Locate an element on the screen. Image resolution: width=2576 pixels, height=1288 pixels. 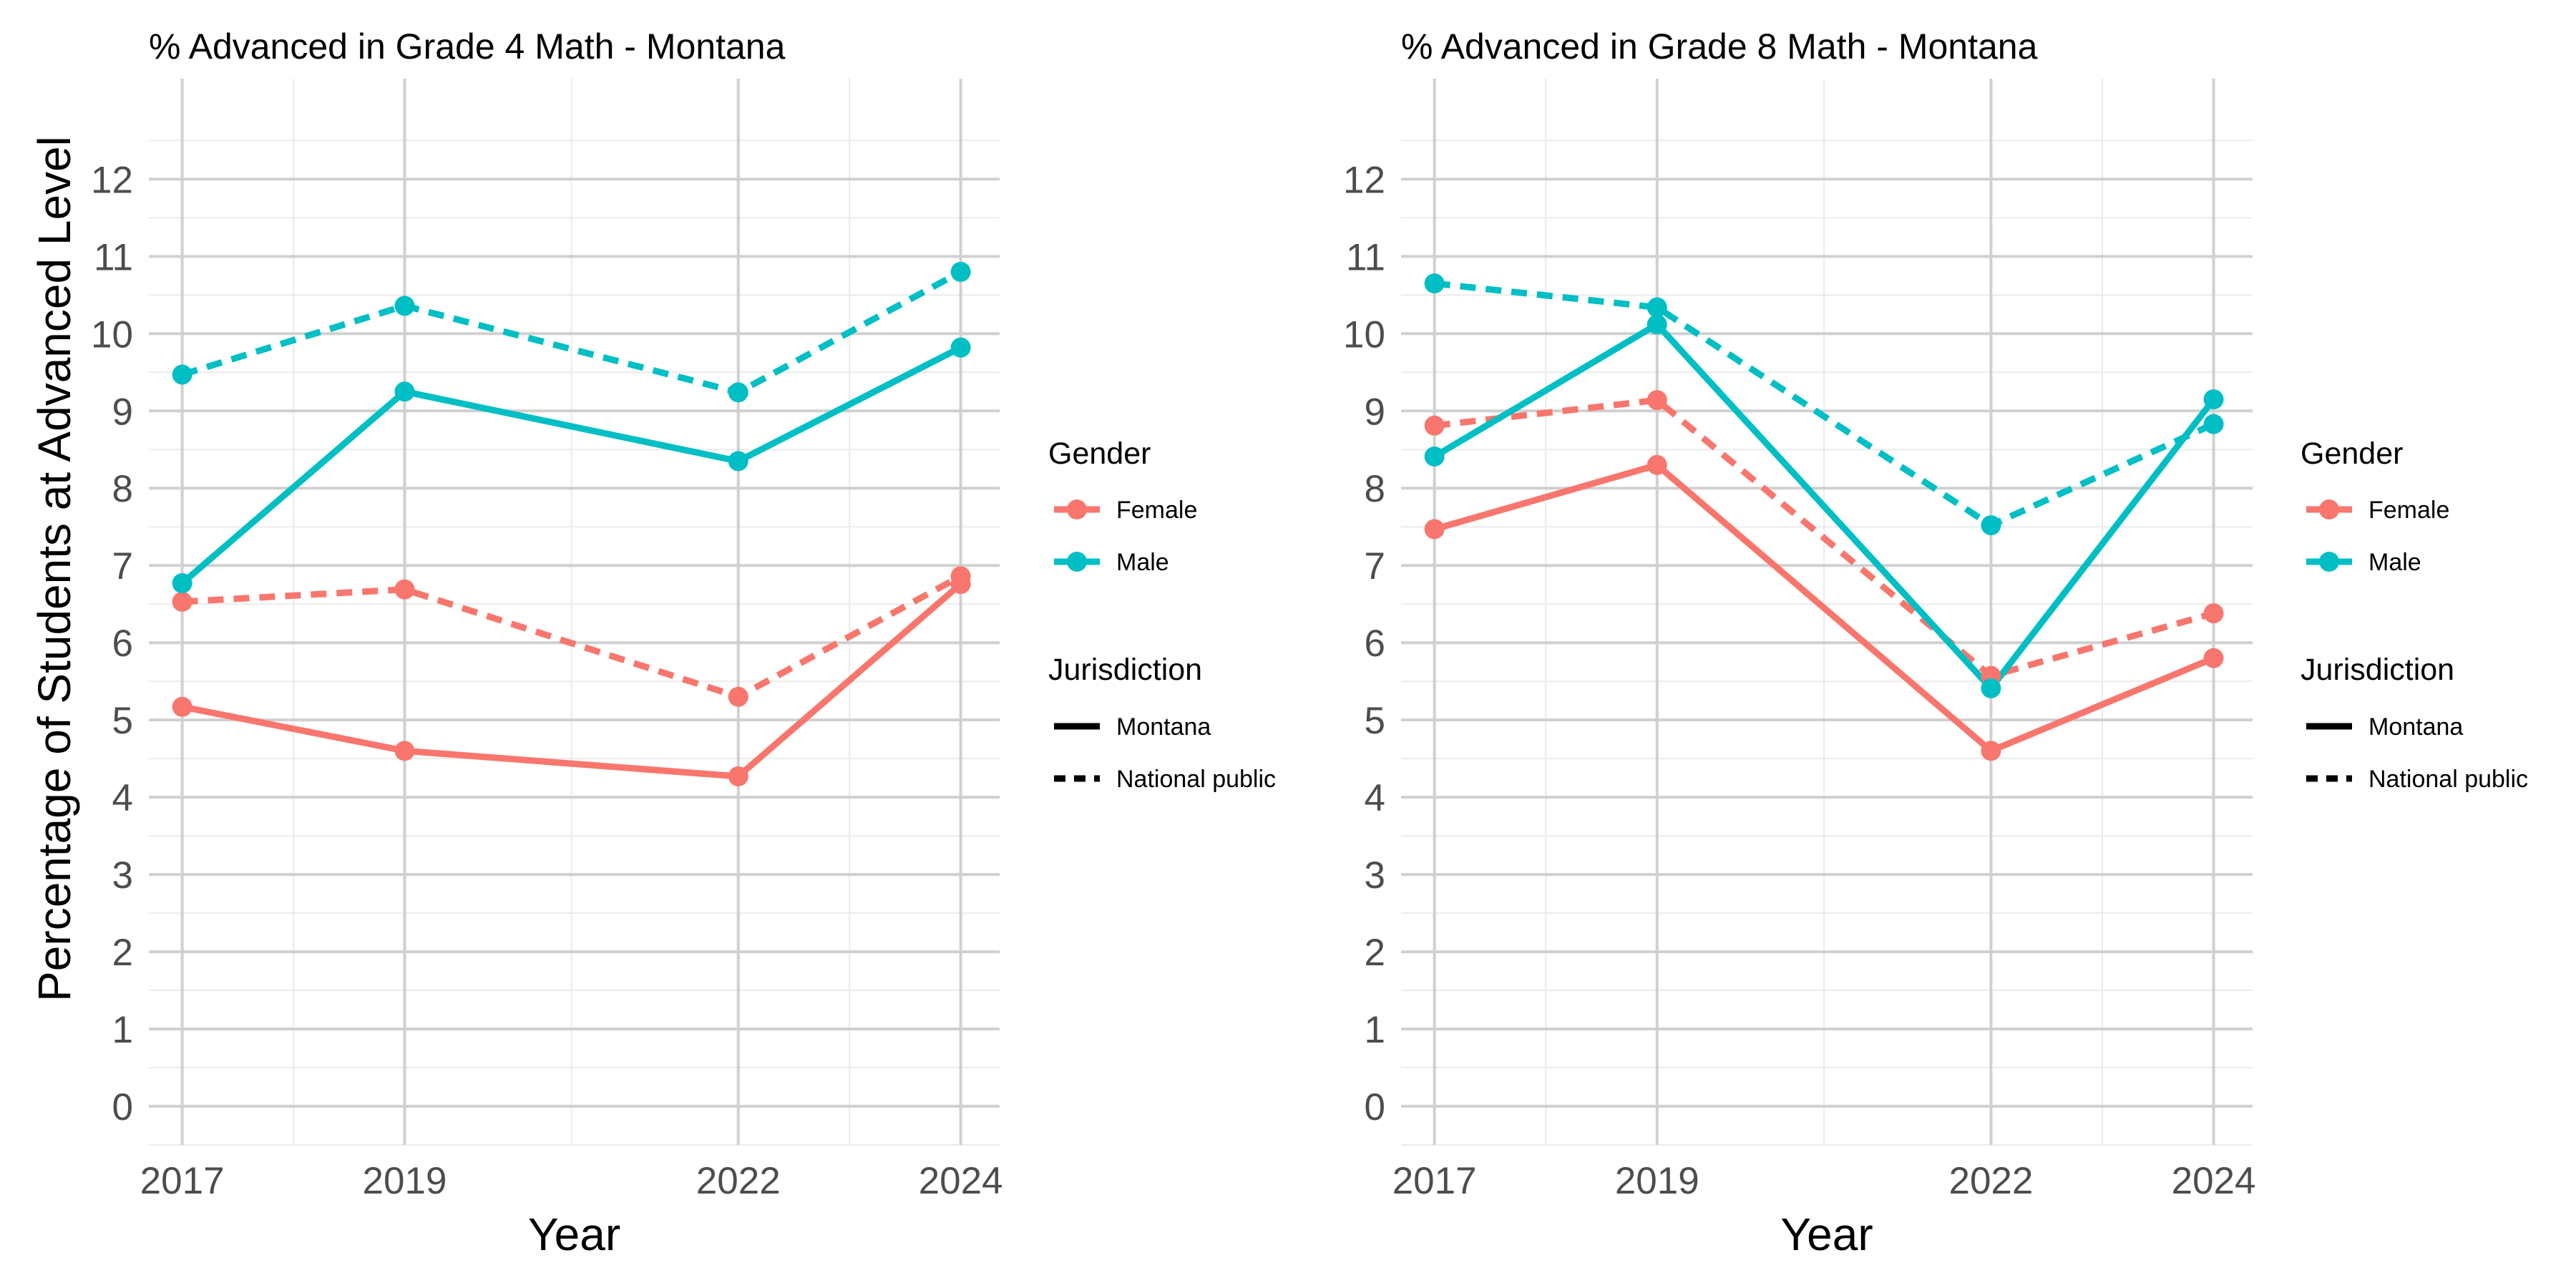
chart-title: % Advanced in Grade 8 Math - Montana is located at coordinates (1719, 46).